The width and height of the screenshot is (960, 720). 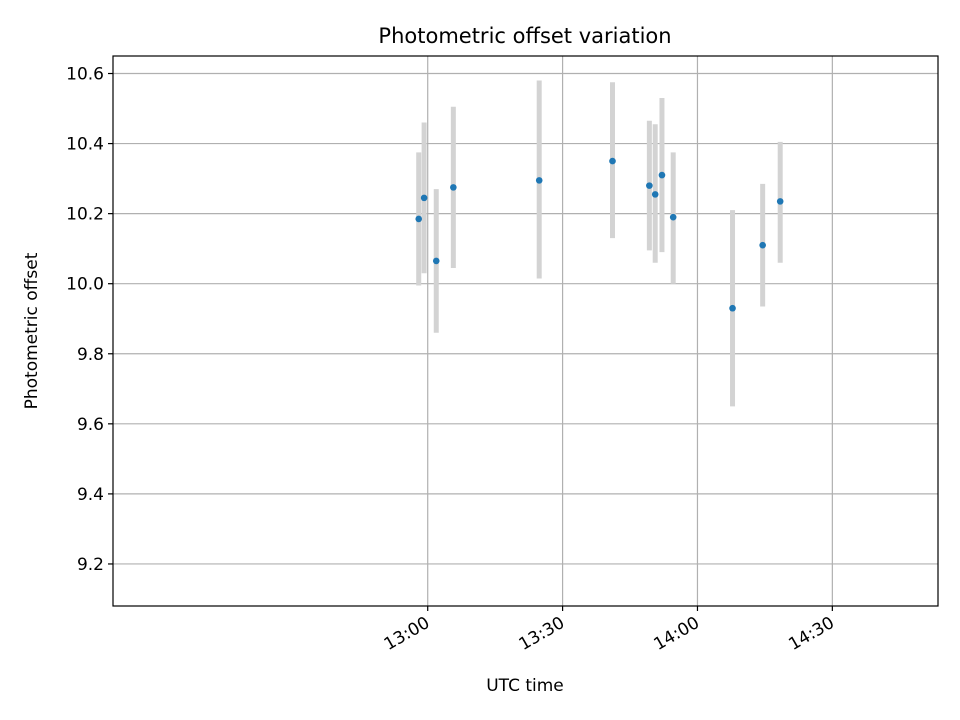 What do you see at coordinates (524, 36) in the screenshot?
I see `chart-title: Photometric offset variation` at bounding box center [524, 36].